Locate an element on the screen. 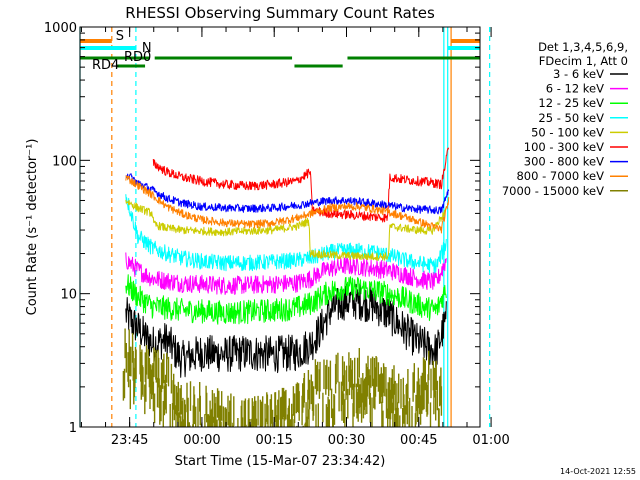 This screenshot has width=640, height=480. series-line-300-800keV is located at coordinates (287, 194).